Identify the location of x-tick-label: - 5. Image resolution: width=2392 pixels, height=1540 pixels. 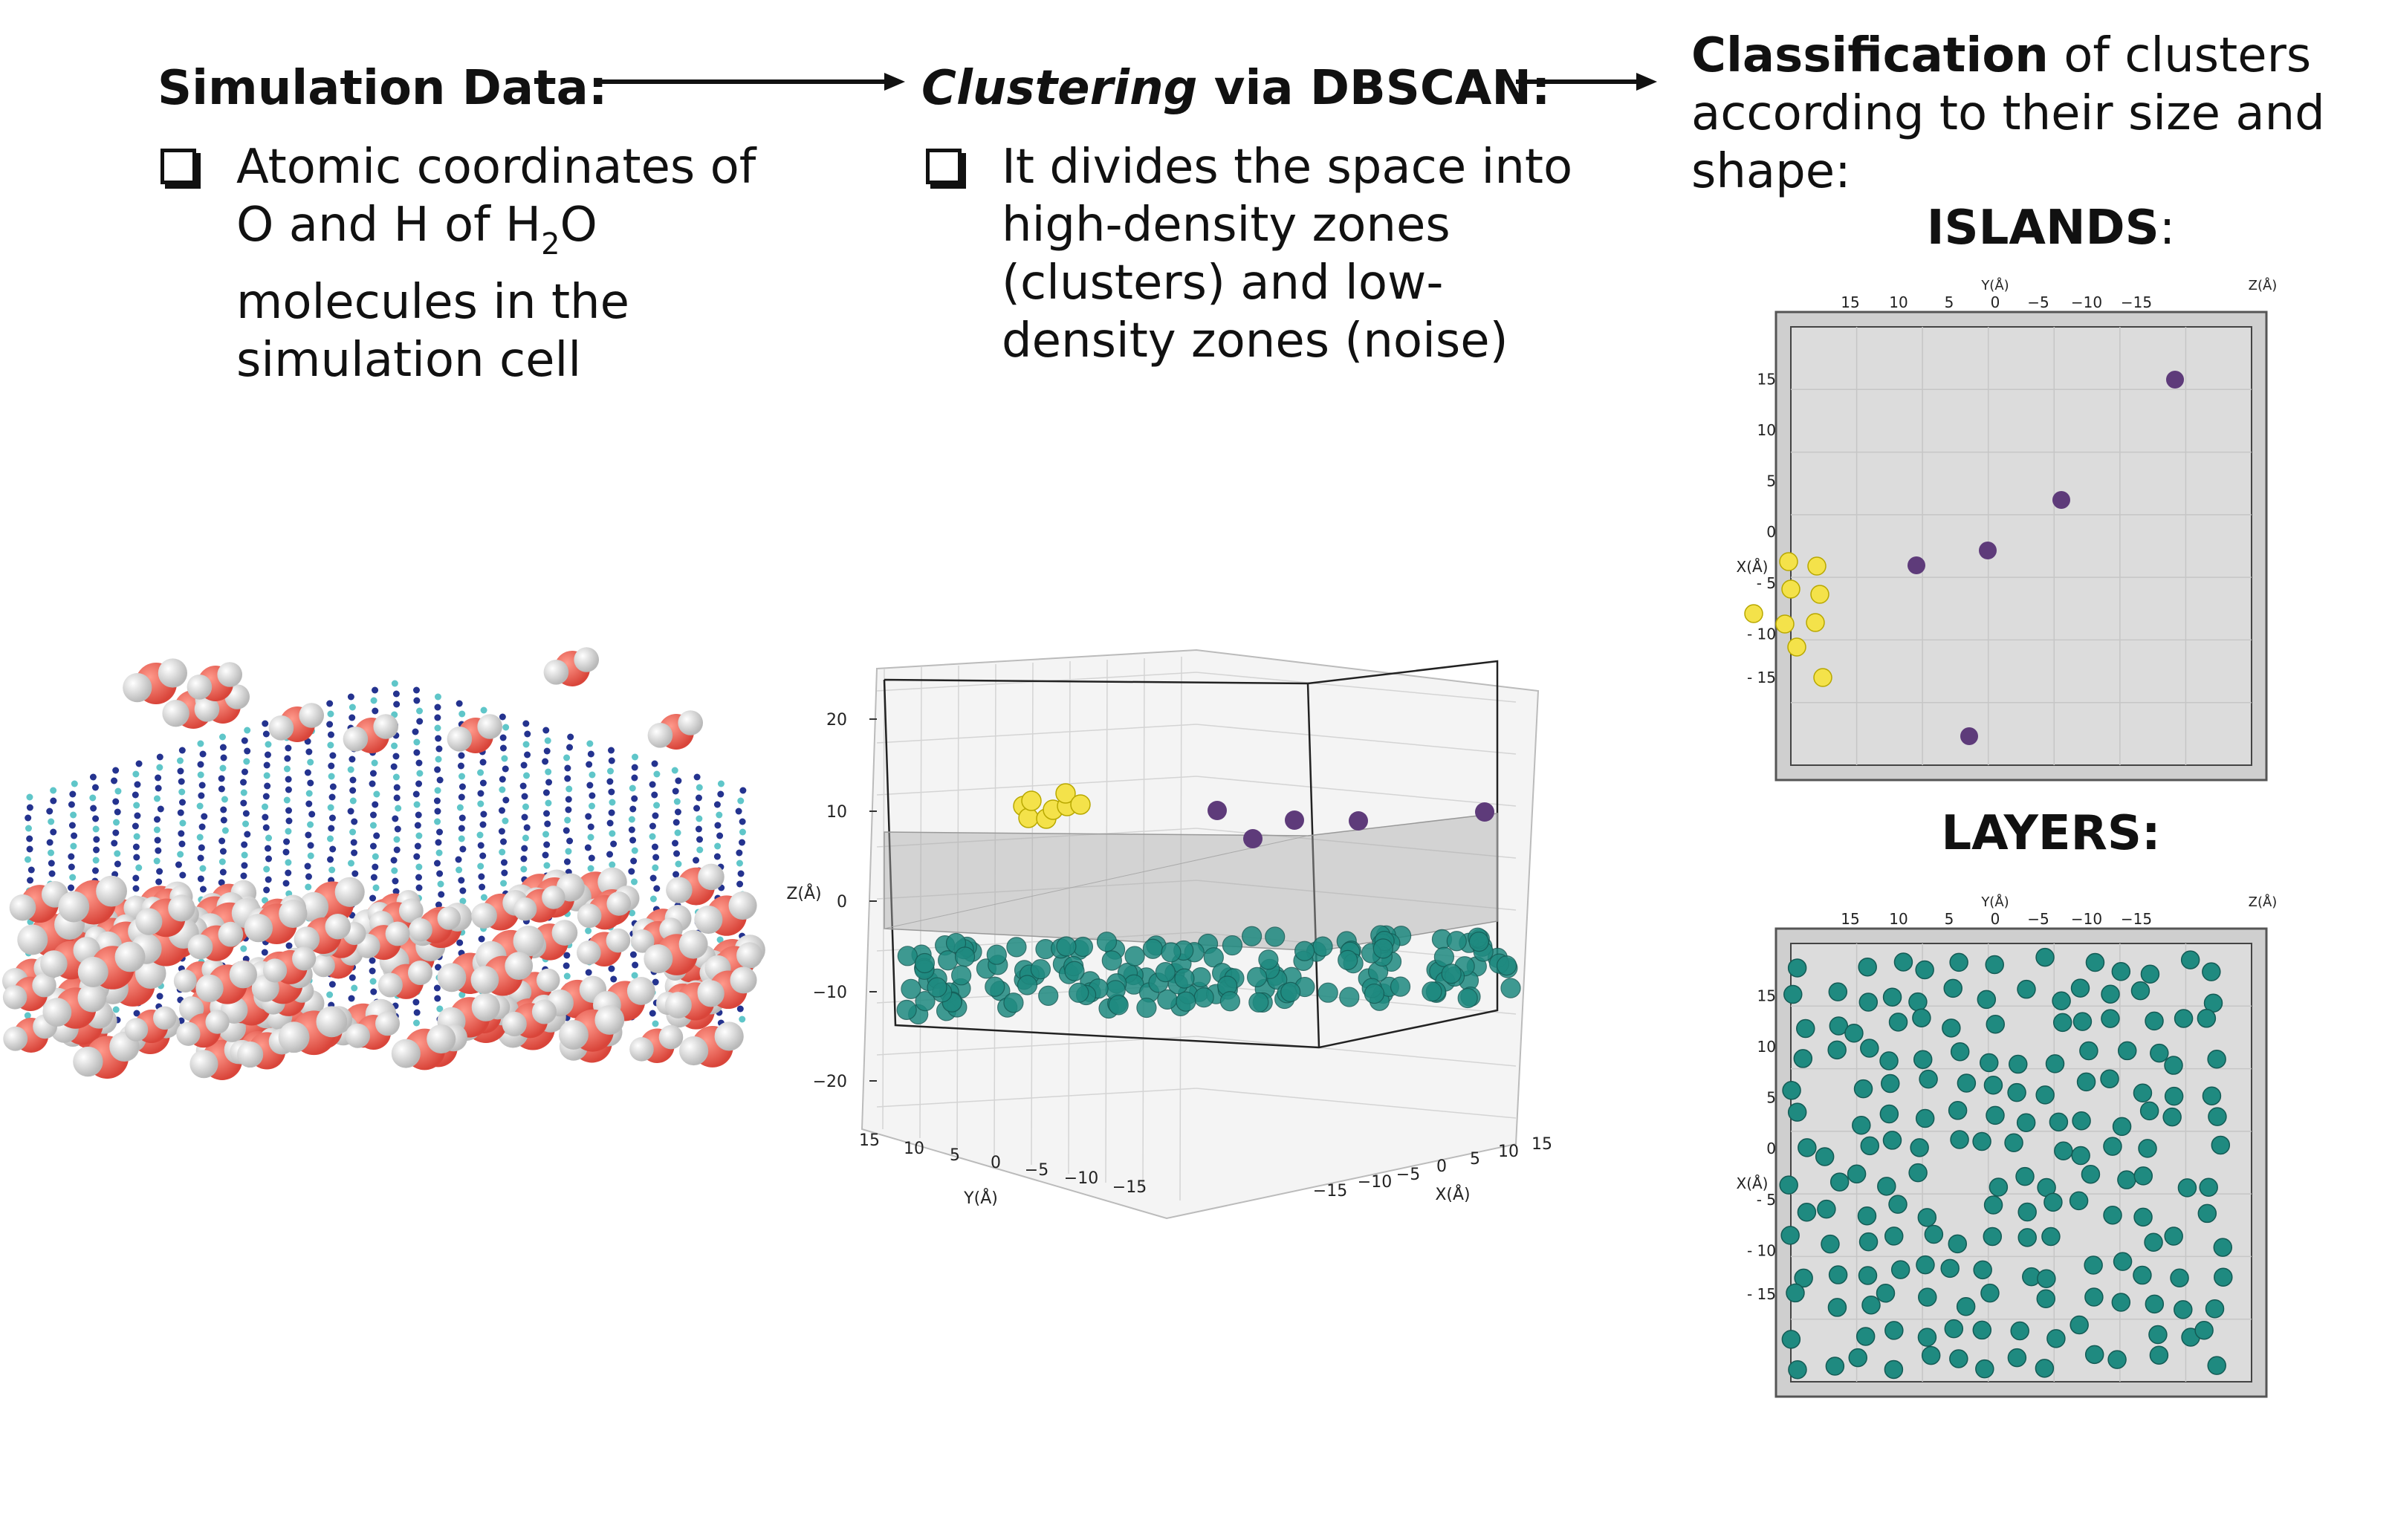
(1767, 1200).